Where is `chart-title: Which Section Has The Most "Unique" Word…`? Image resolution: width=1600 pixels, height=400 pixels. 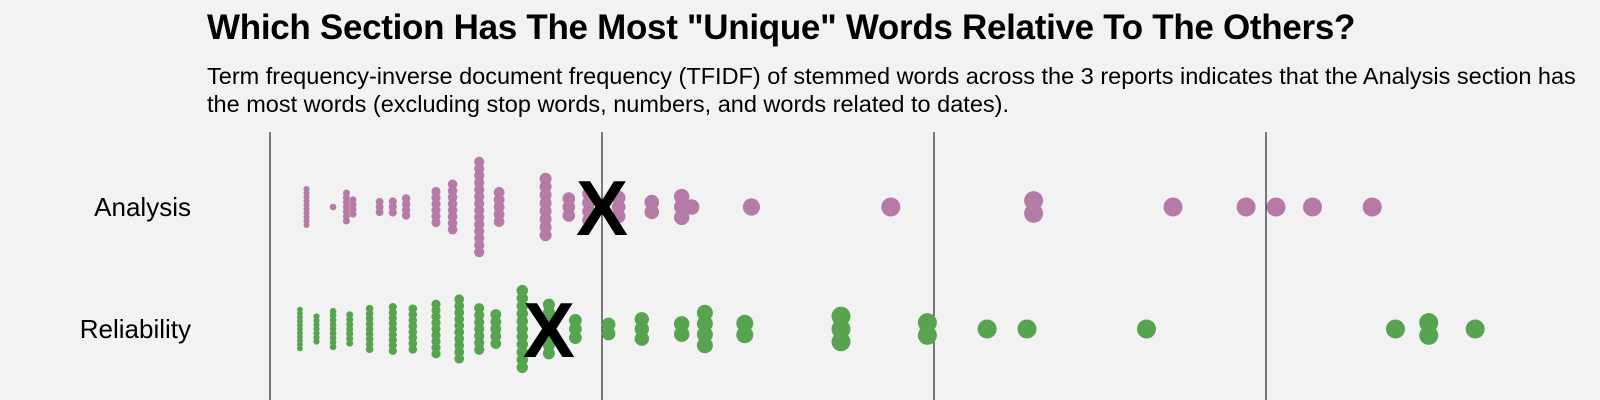
chart-title: Which Section Has The Most "Unique" Word… is located at coordinates (781, 27).